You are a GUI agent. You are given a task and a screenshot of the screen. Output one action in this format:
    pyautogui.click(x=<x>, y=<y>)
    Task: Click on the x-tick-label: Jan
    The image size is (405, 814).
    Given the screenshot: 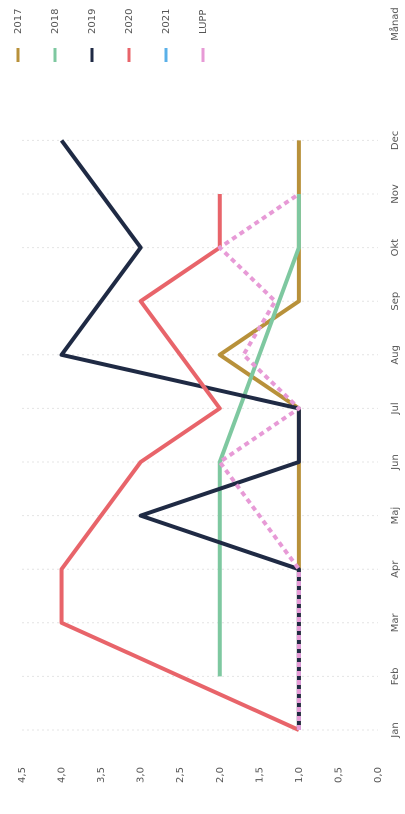 What is the action you would take?
    pyautogui.click(x=395, y=730)
    